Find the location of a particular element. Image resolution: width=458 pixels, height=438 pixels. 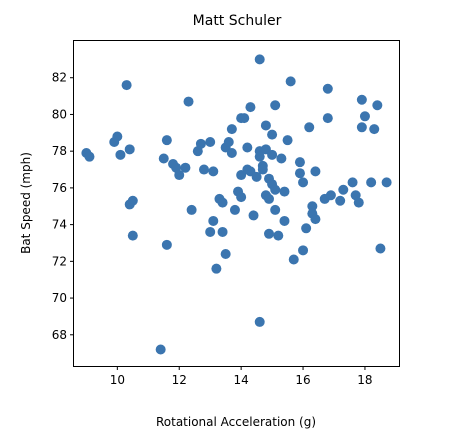

y-tick-label: 70 is located at coordinates (59, 298).